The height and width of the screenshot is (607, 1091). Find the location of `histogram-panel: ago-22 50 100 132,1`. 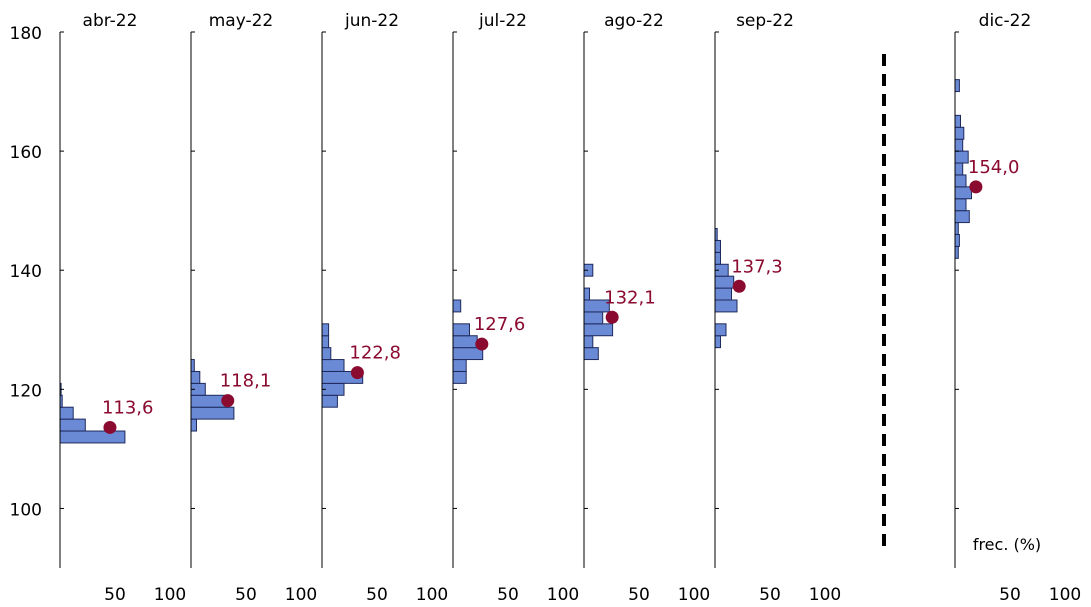

histogram-panel: ago-22 50 100 132,1 is located at coordinates (646, 308).